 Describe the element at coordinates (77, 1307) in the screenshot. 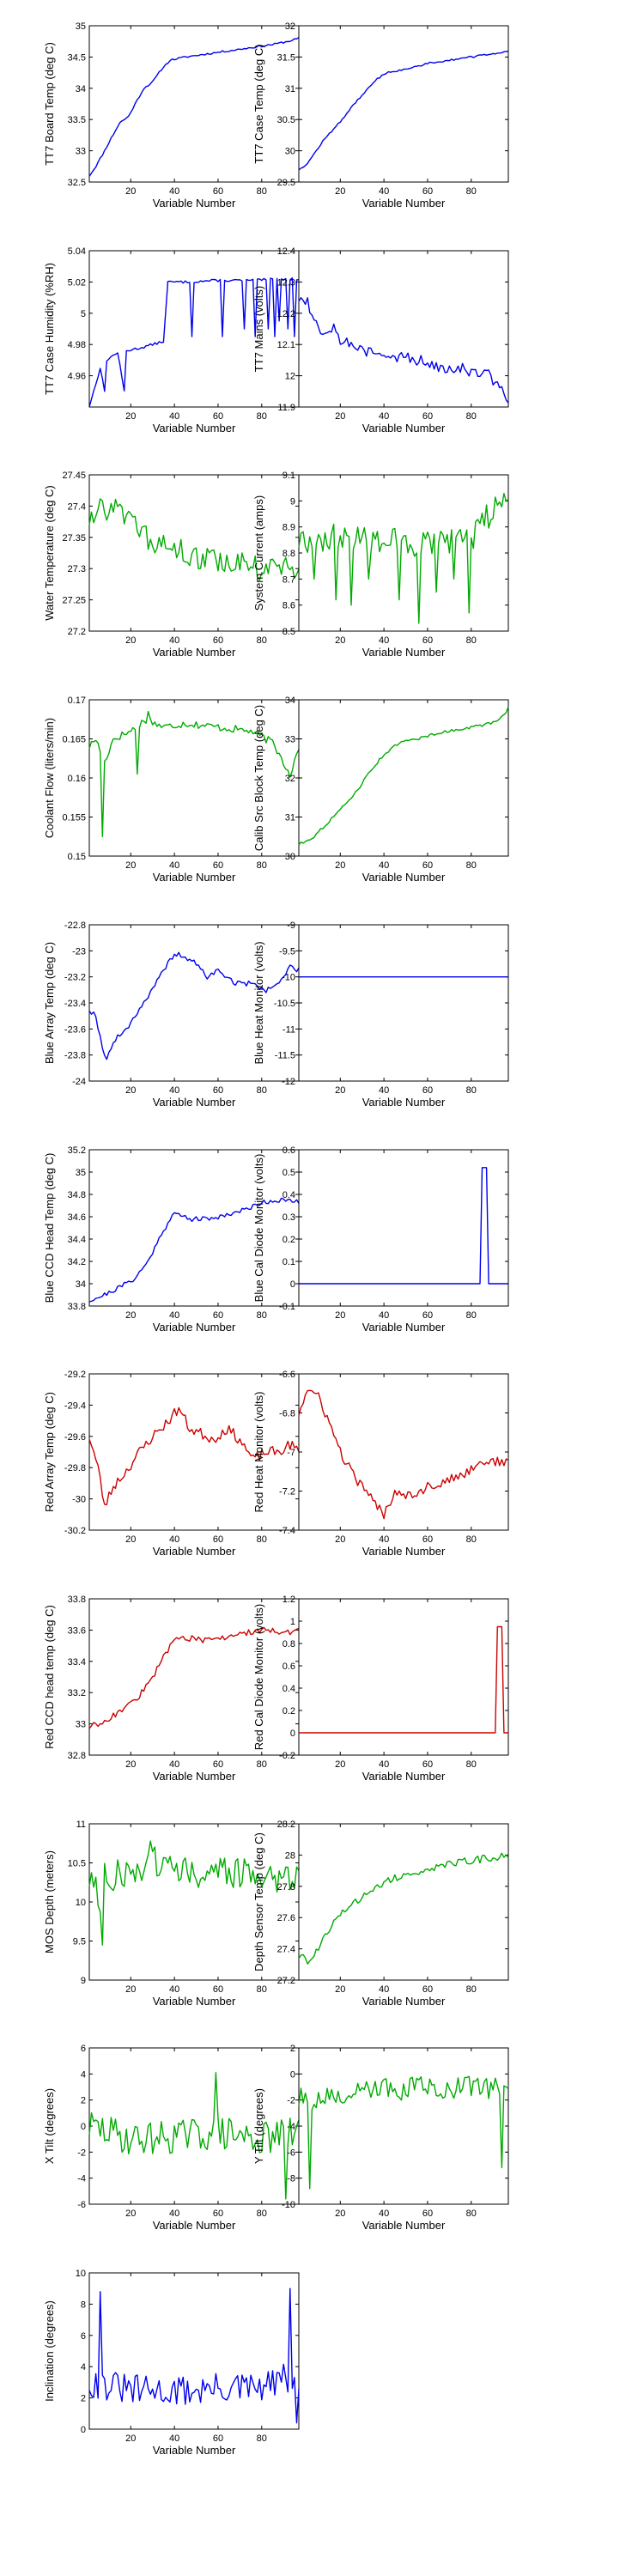

I see `y-tick-label: 33.8` at that location.